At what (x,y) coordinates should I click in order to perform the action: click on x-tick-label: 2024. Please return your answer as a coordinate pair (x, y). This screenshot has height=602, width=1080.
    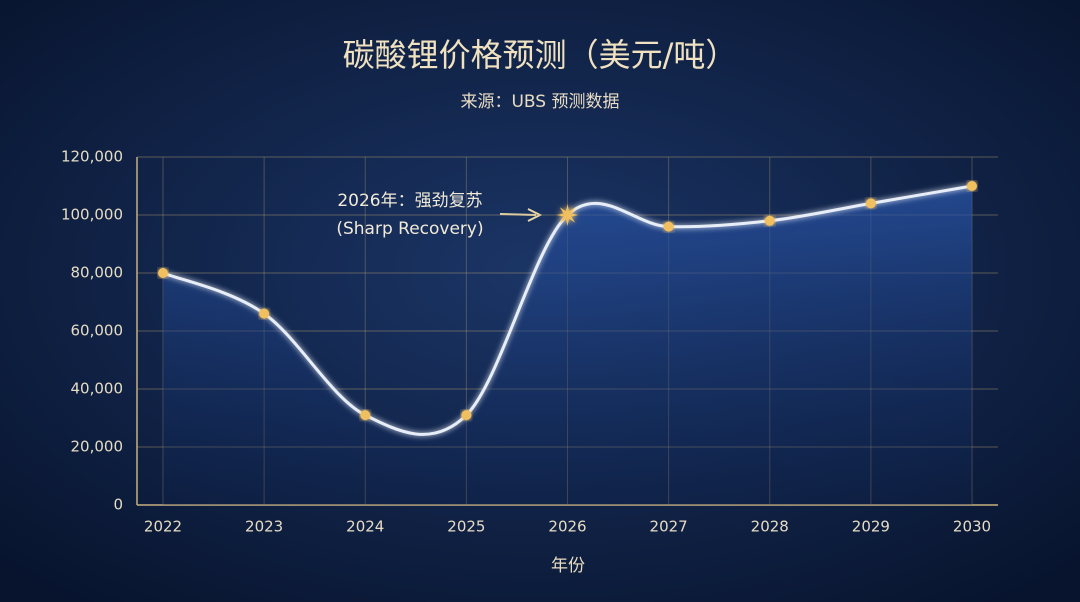
    Looking at the image, I should click on (365, 527).